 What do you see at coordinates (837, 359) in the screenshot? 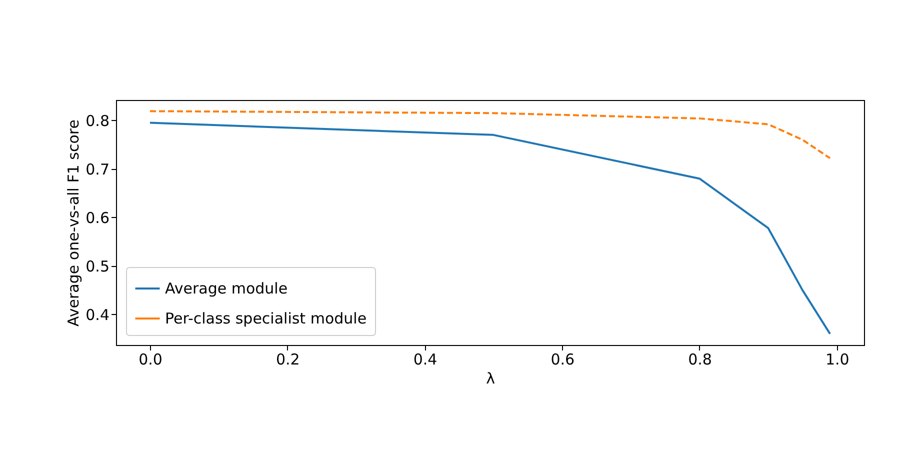
I see `x-tick-label: 1.0` at bounding box center [837, 359].